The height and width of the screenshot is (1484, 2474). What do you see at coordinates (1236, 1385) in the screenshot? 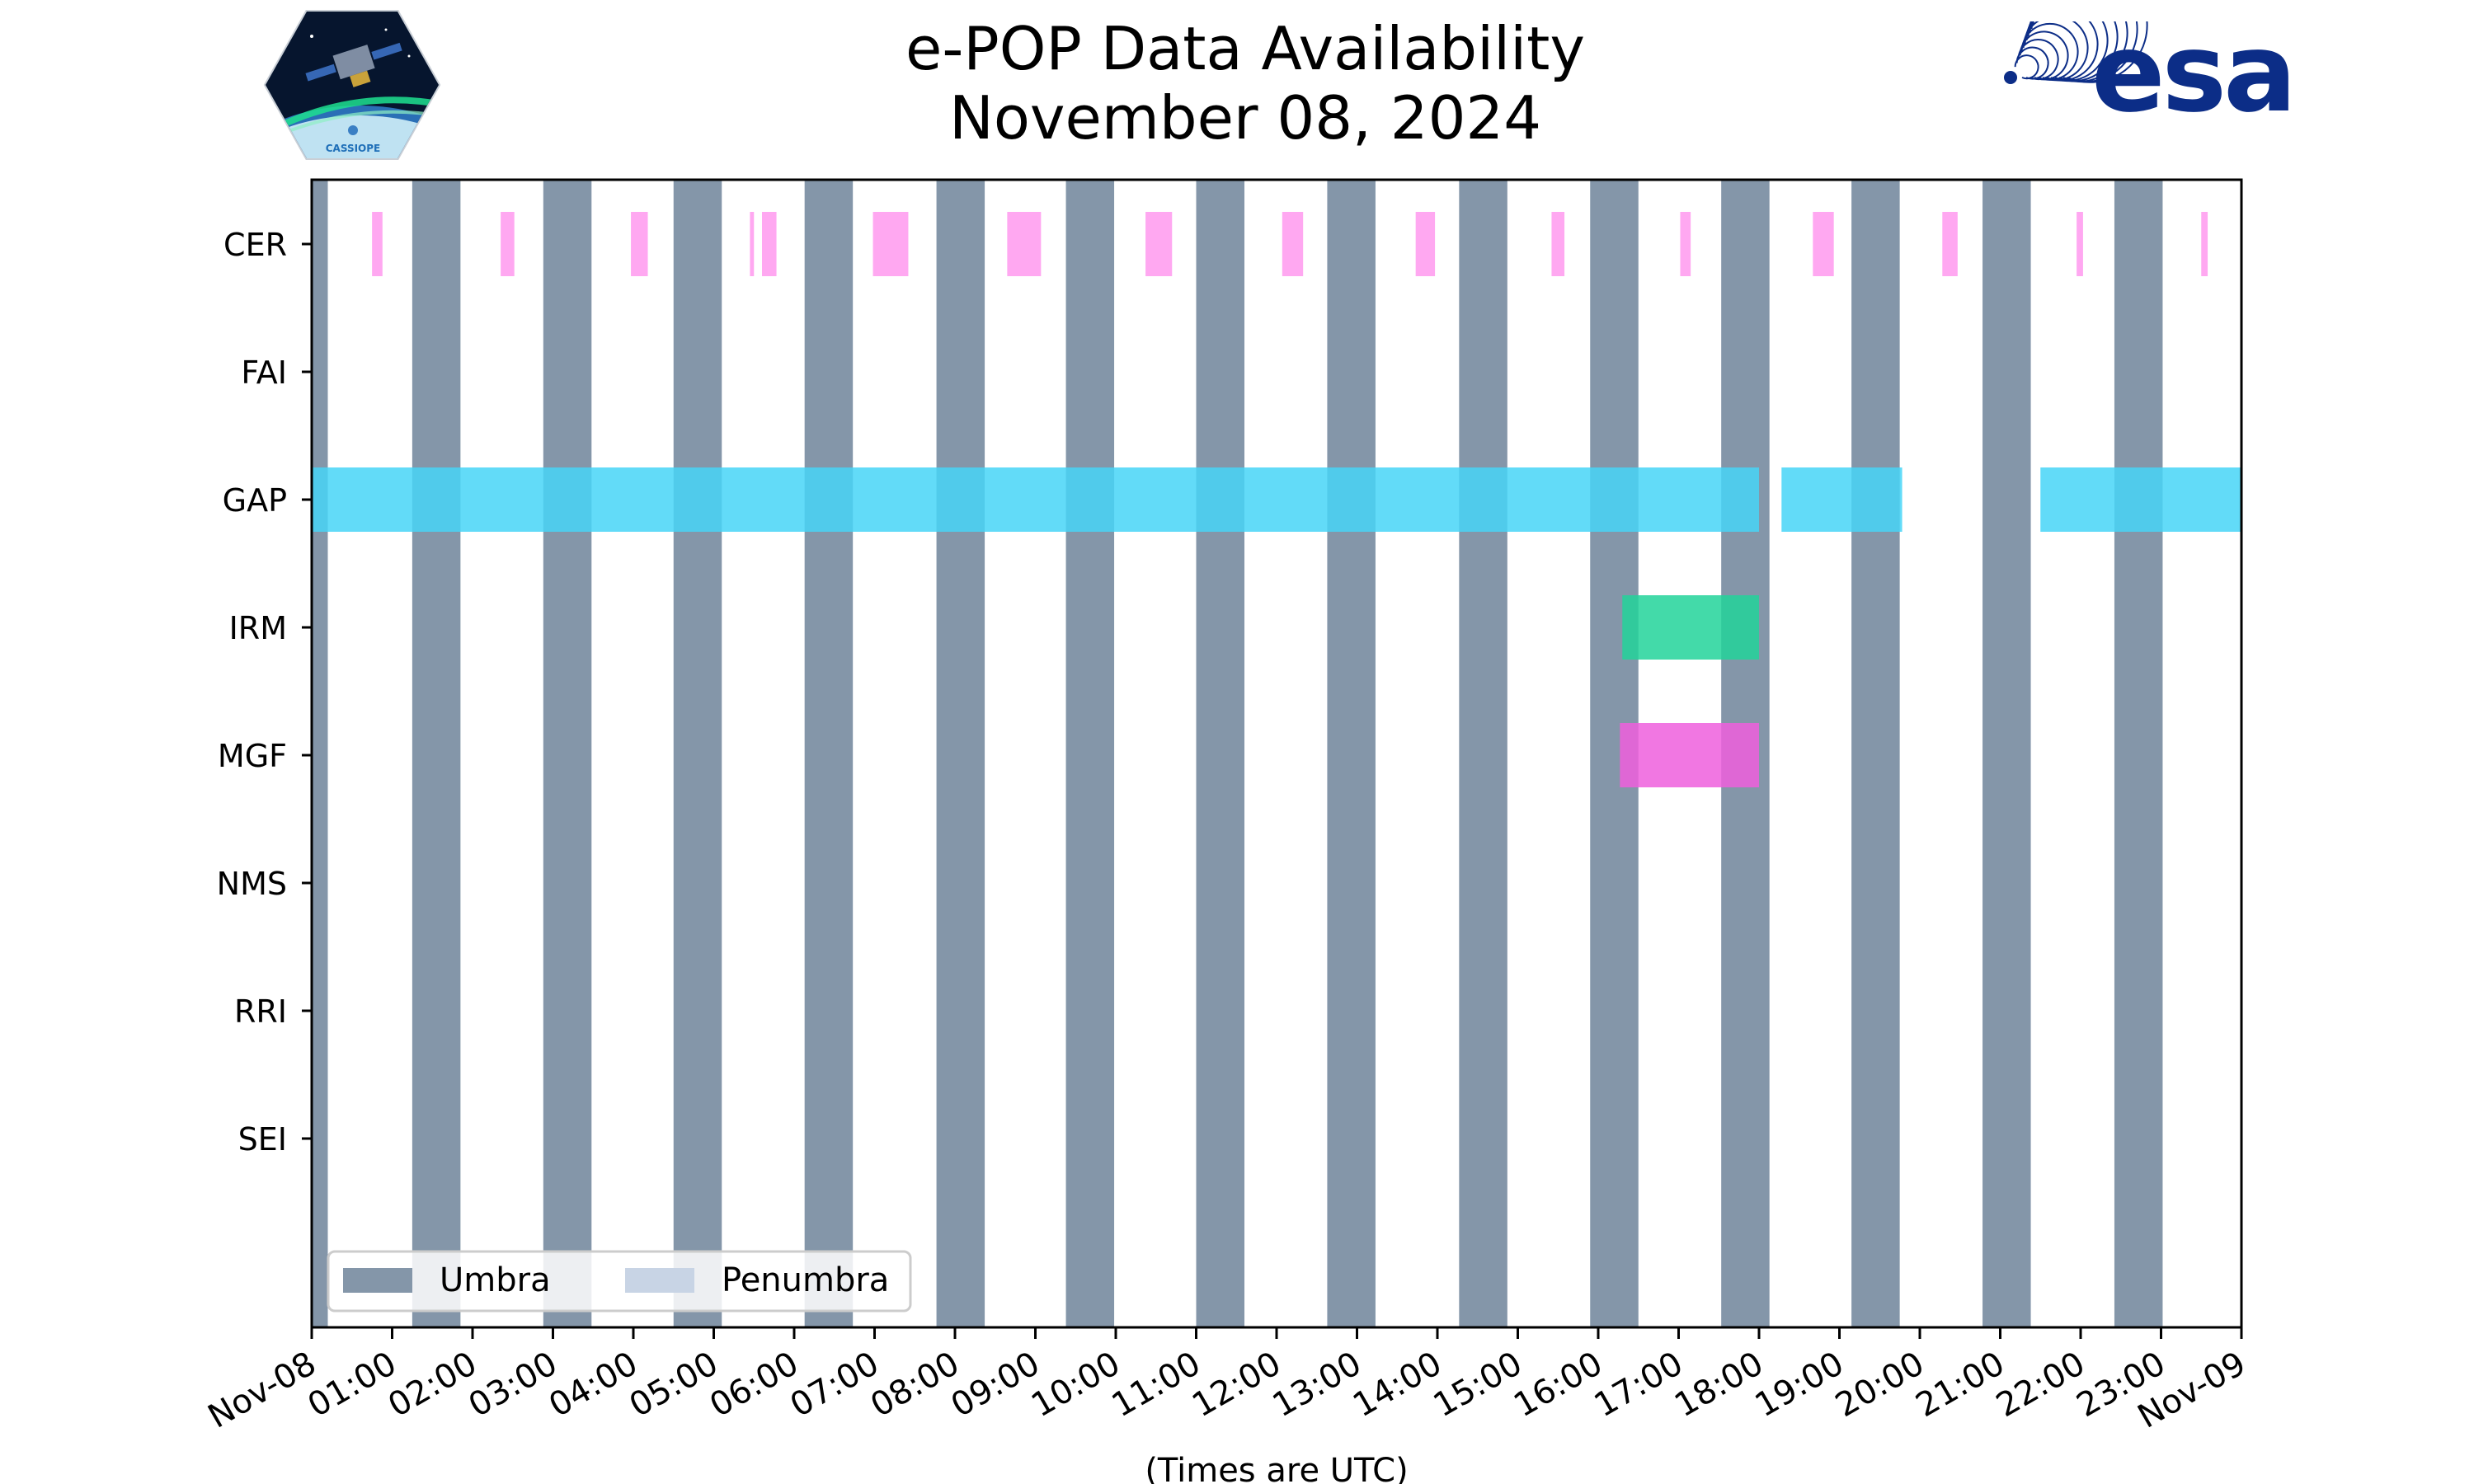
I see `x-tick-label: 12:00` at bounding box center [1236, 1385].